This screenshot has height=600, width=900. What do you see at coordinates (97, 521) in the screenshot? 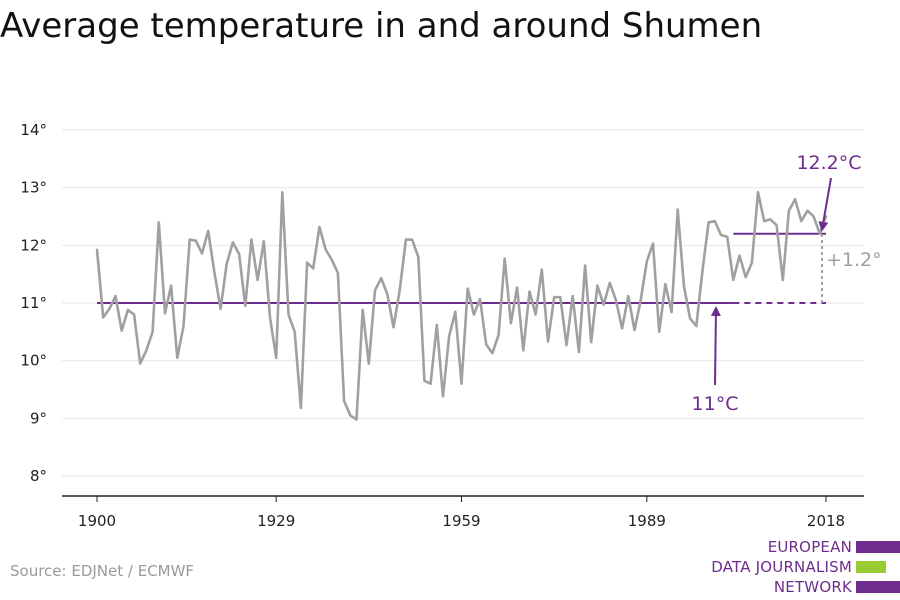
I see `x-tick-label: 1900` at bounding box center [97, 521].